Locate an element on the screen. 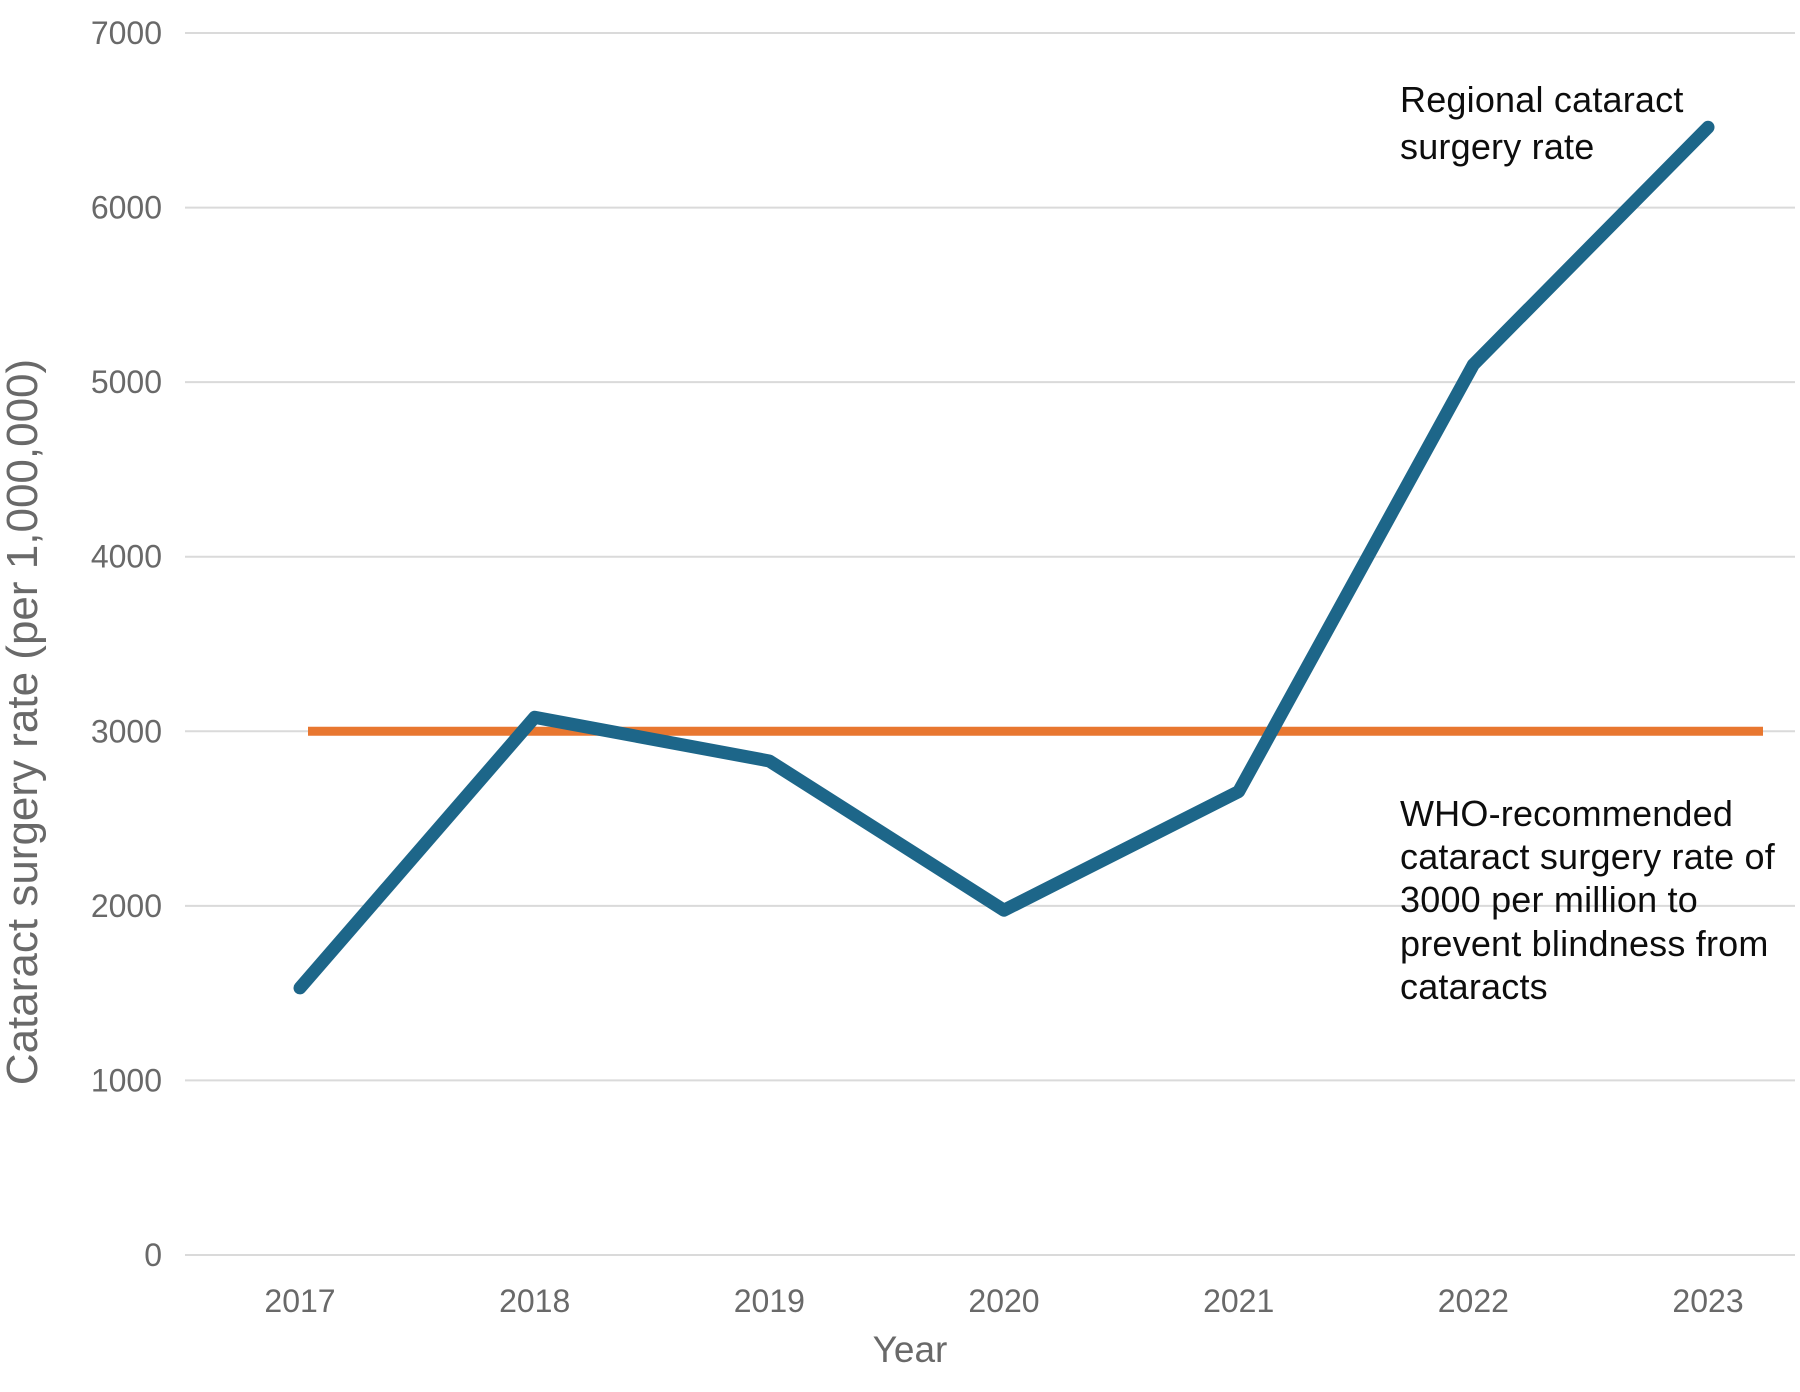 This screenshot has height=1392, width=1800. y-tick-label: 5000 is located at coordinates (126, 382).